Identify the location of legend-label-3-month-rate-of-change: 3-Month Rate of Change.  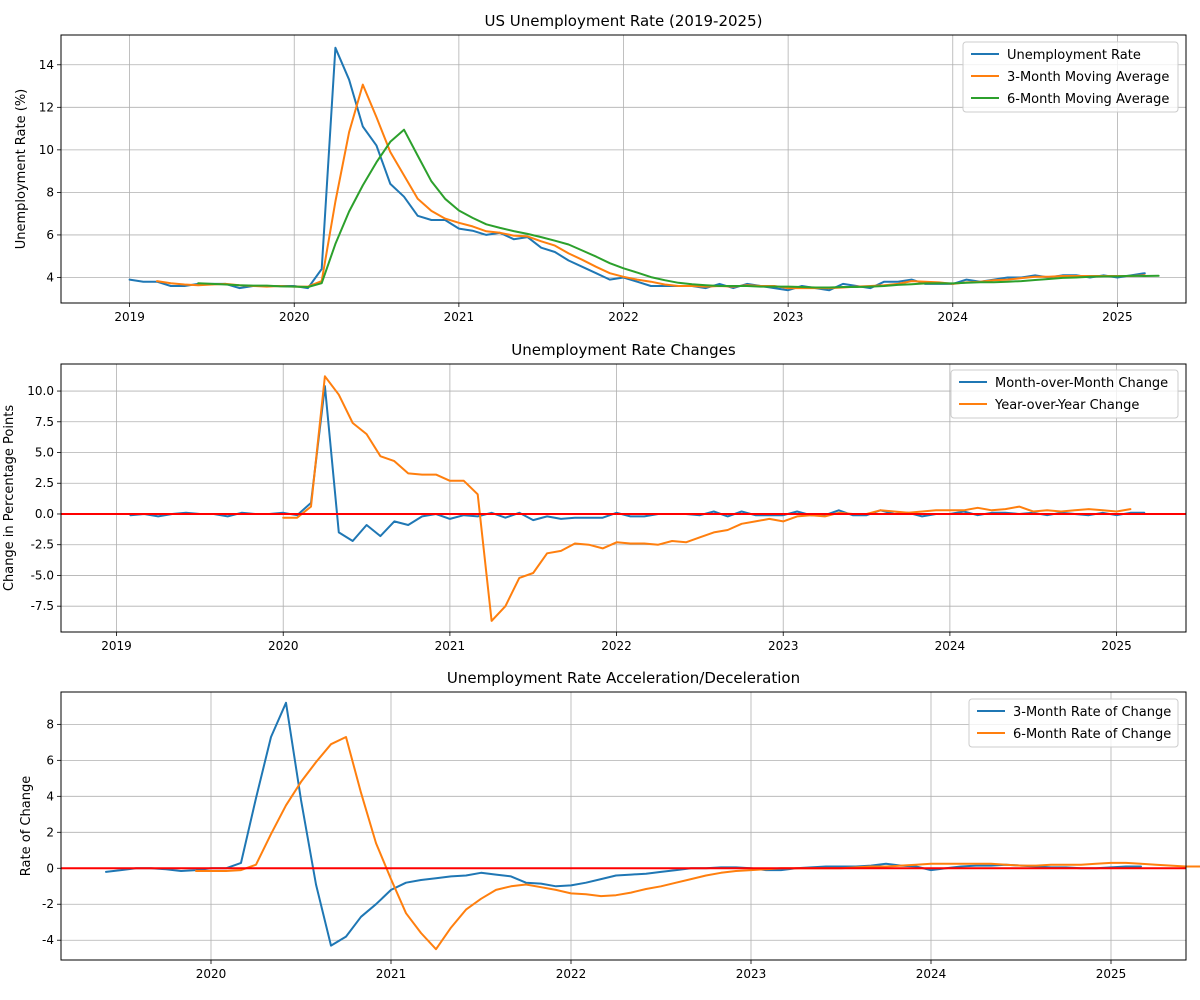
(1092, 712).